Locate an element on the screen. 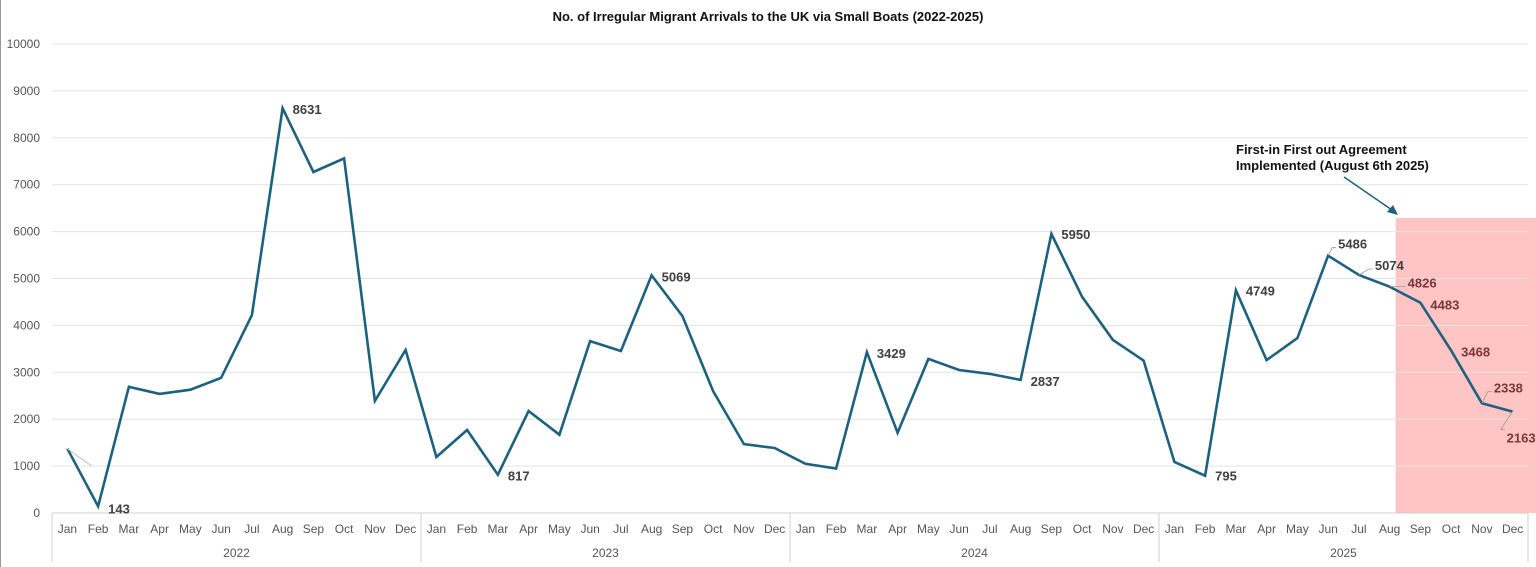  data-label: 8631 is located at coordinates (307, 109).